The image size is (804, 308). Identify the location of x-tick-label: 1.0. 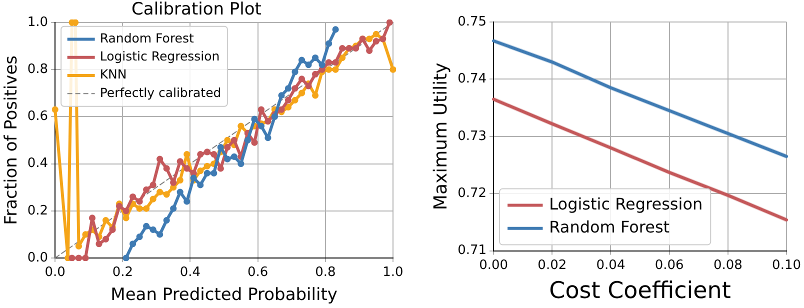
(393, 272).